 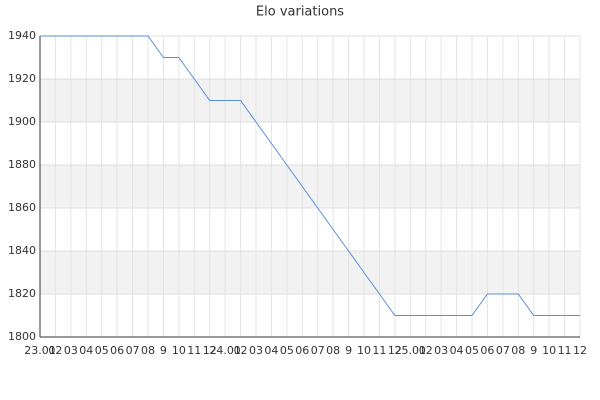 I want to click on y-tick-label: 1820, so click(x=22, y=293).